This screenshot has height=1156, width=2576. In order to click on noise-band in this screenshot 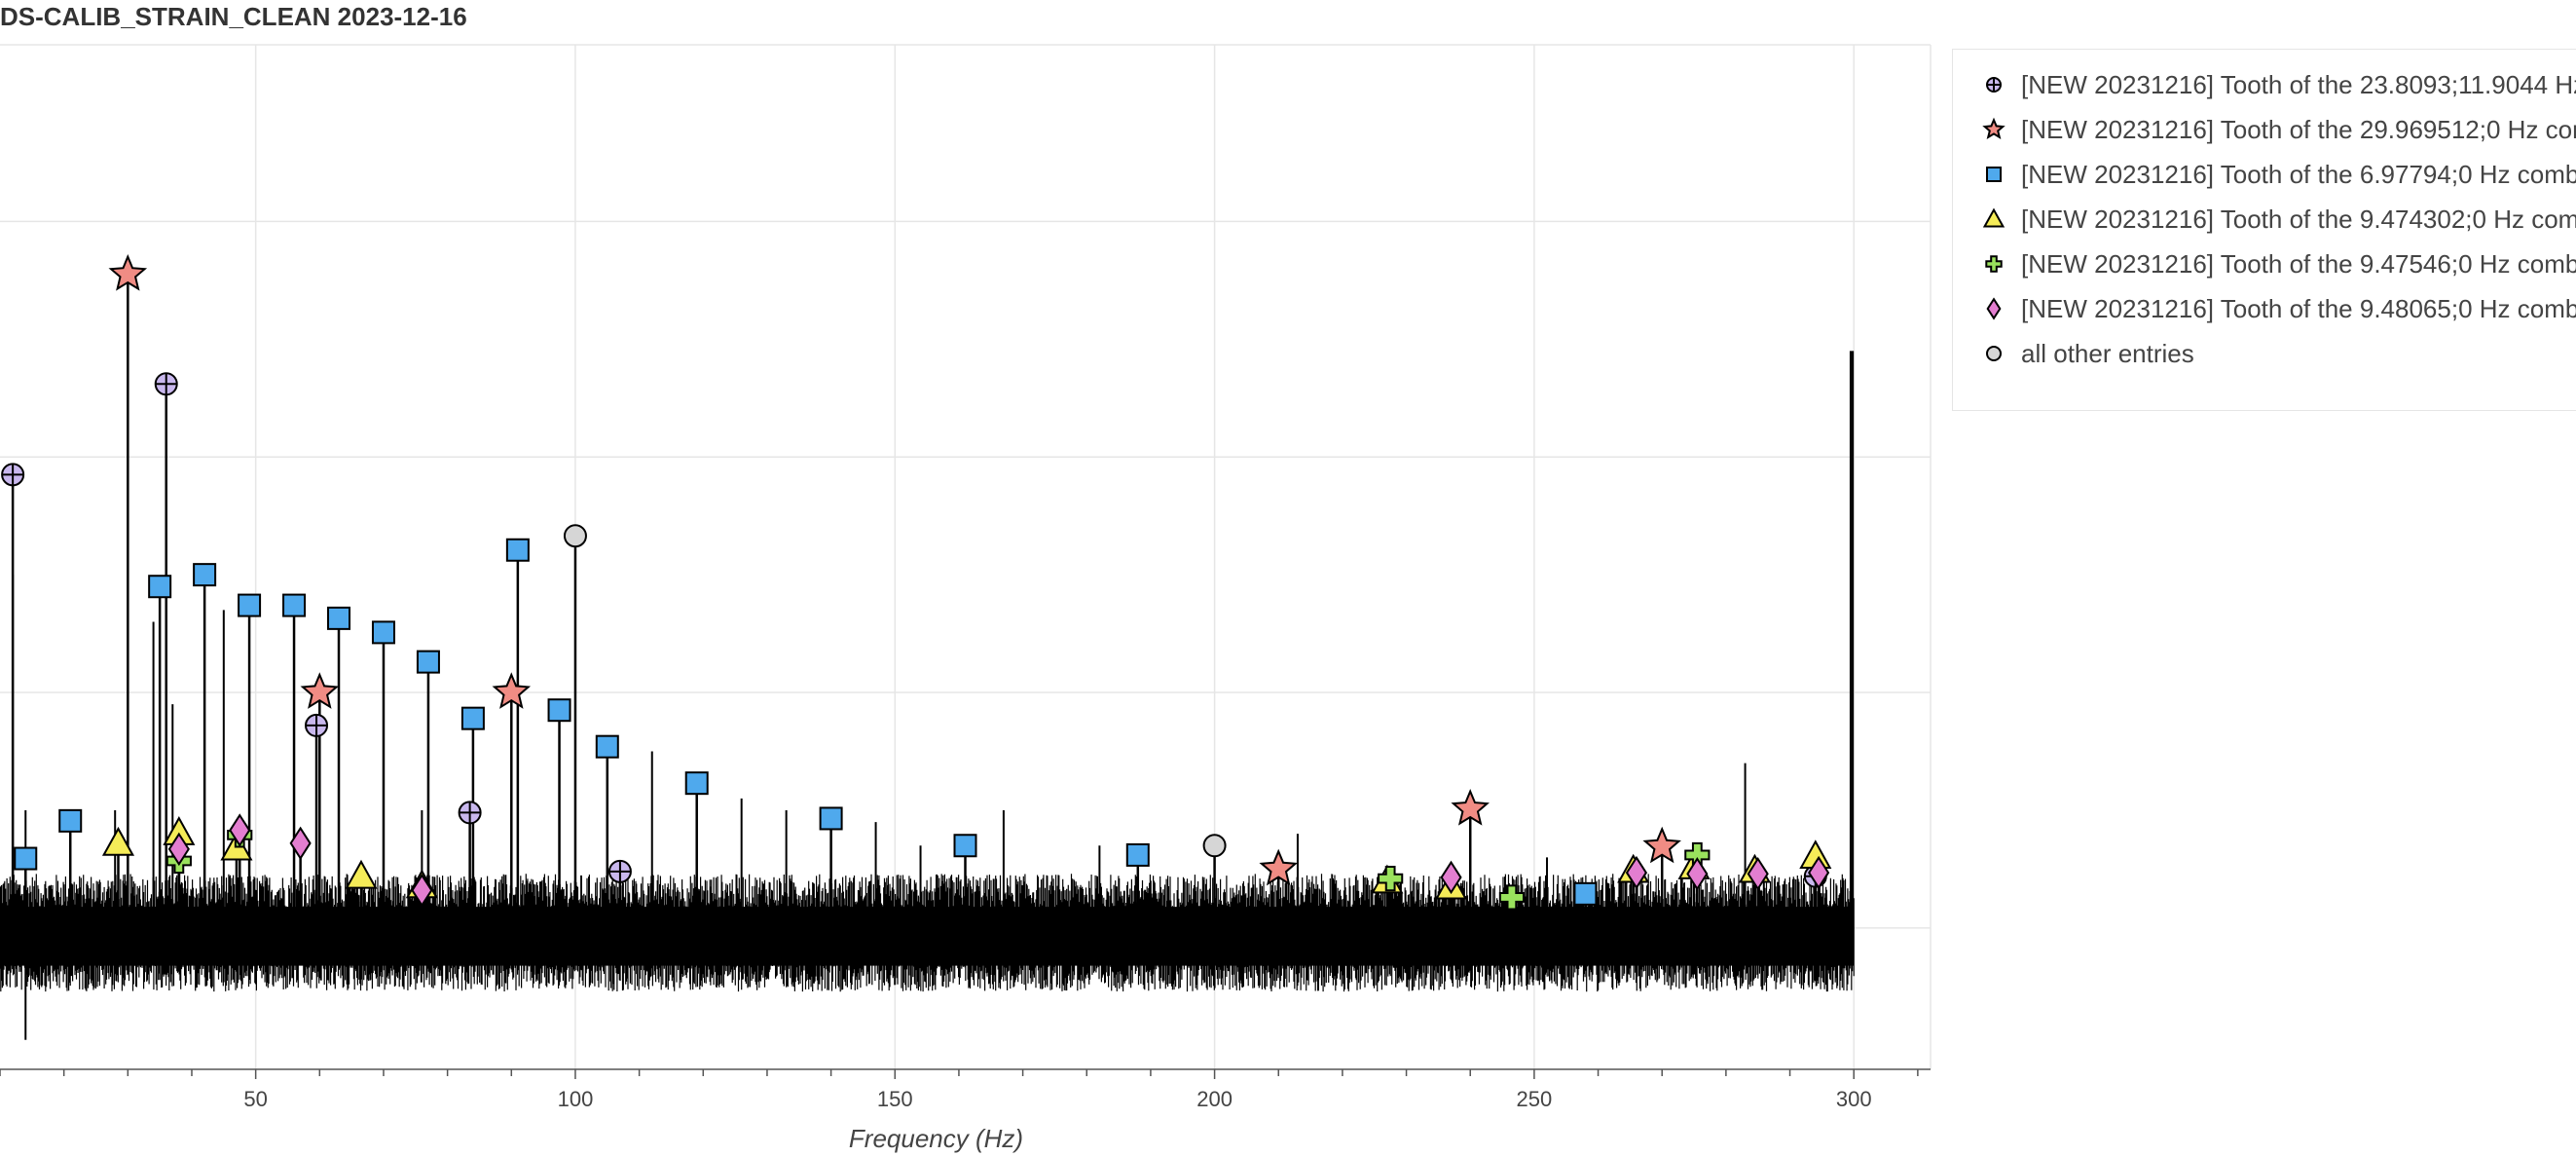, I will do `click(927, 957)`.